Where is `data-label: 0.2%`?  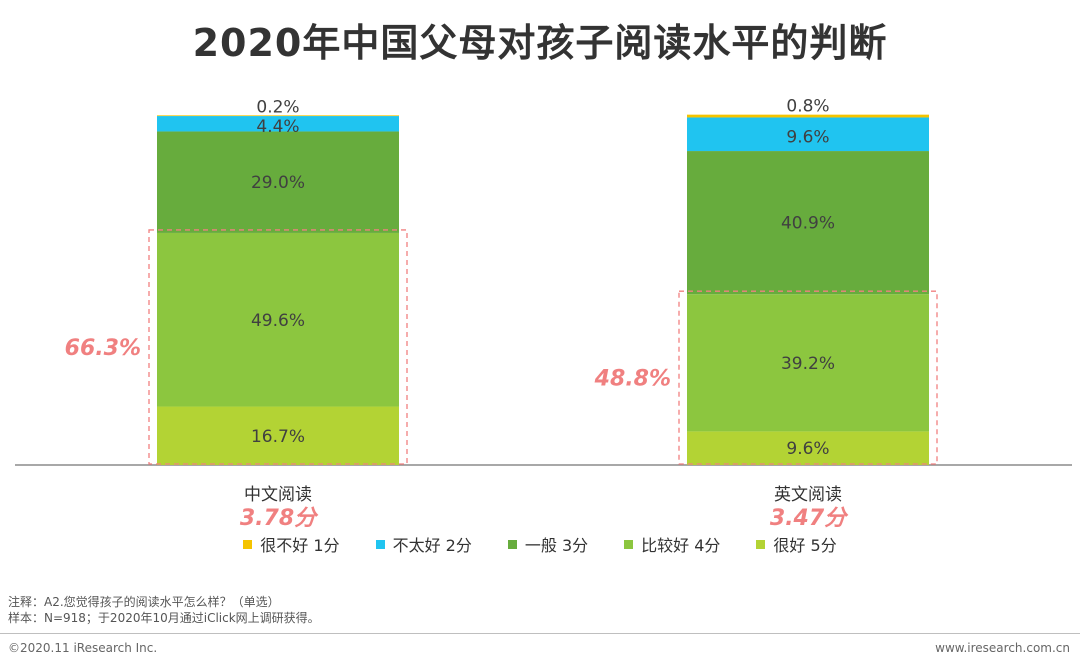 data-label: 0.2% is located at coordinates (277, 107).